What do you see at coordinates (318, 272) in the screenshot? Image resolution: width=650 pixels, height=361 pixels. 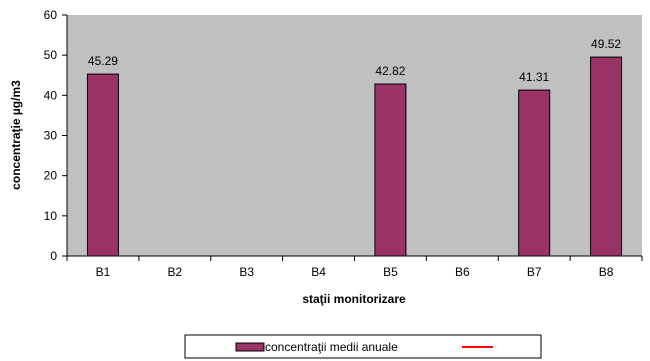 I see `x-tick-label: B4` at bounding box center [318, 272].